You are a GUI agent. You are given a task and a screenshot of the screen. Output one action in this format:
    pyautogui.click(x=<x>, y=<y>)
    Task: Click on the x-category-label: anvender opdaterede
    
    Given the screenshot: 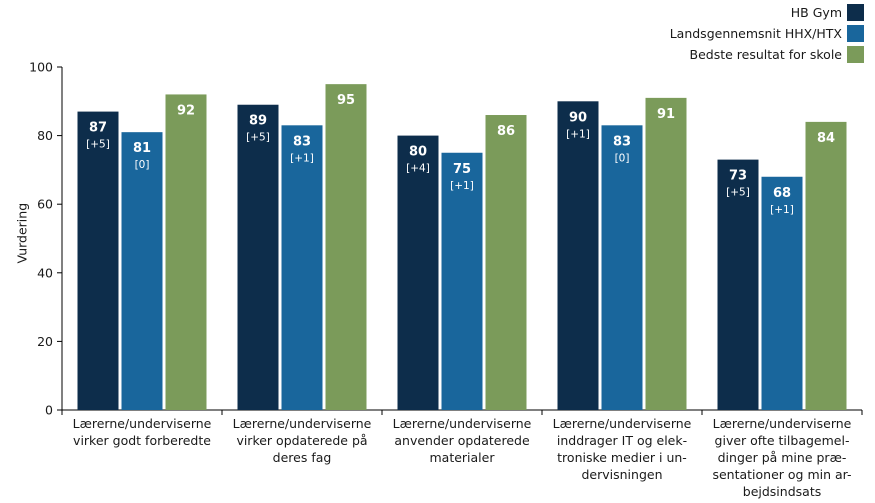 What is the action you would take?
    pyautogui.click(x=462, y=440)
    